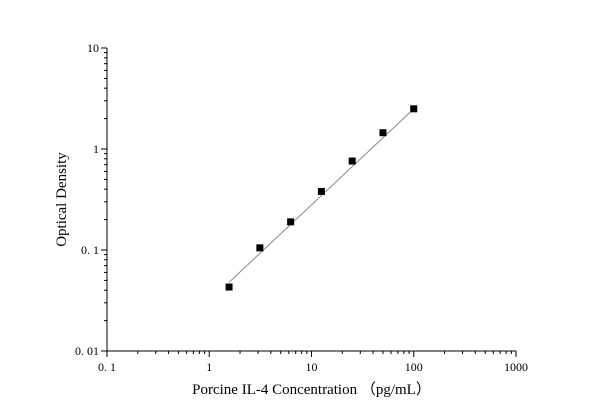  What do you see at coordinates (516, 367) in the screenshot?
I see `x-tick-label: 1000` at bounding box center [516, 367].